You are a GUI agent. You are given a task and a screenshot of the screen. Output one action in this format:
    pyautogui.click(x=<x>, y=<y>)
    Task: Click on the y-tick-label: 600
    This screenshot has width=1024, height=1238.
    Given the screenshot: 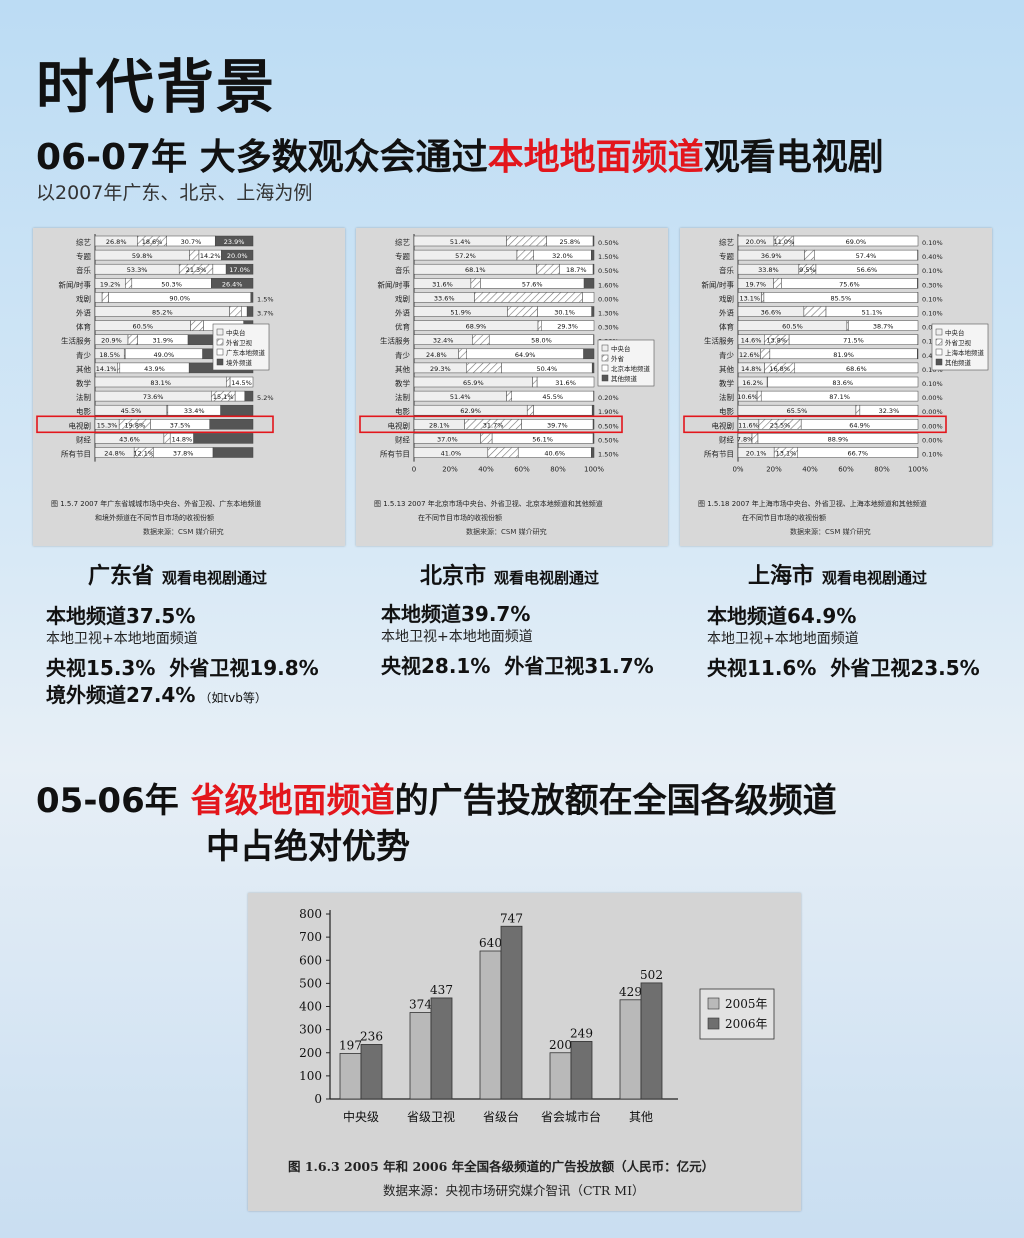 What is the action you would take?
    pyautogui.click(x=310, y=960)
    